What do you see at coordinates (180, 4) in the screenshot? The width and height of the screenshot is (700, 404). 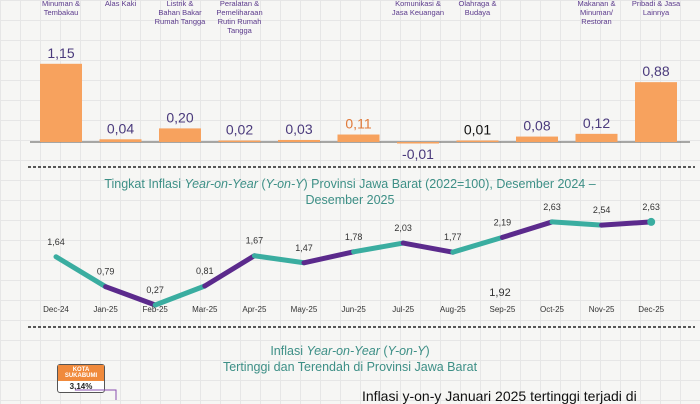 I see `category-label: Listrik &` at bounding box center [180, 4].